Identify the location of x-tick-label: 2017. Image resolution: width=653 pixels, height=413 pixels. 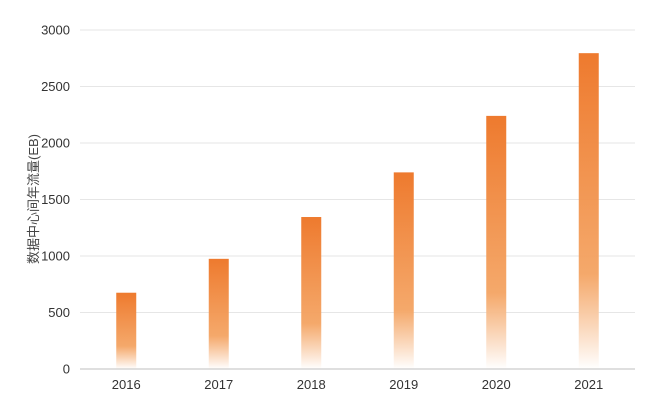
(218, 384).